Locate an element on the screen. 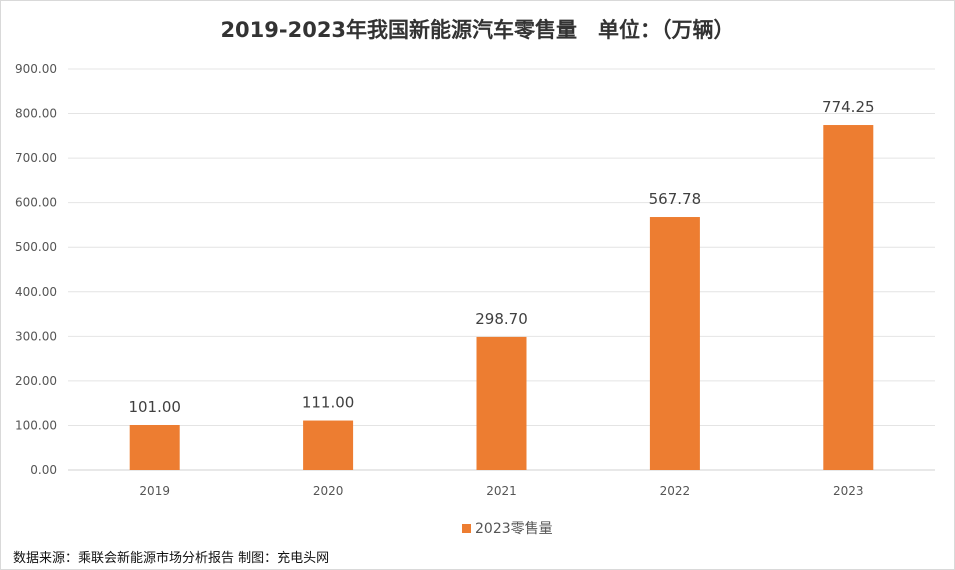  x-tick-label: 2023 is located at coordinates (848, 491).